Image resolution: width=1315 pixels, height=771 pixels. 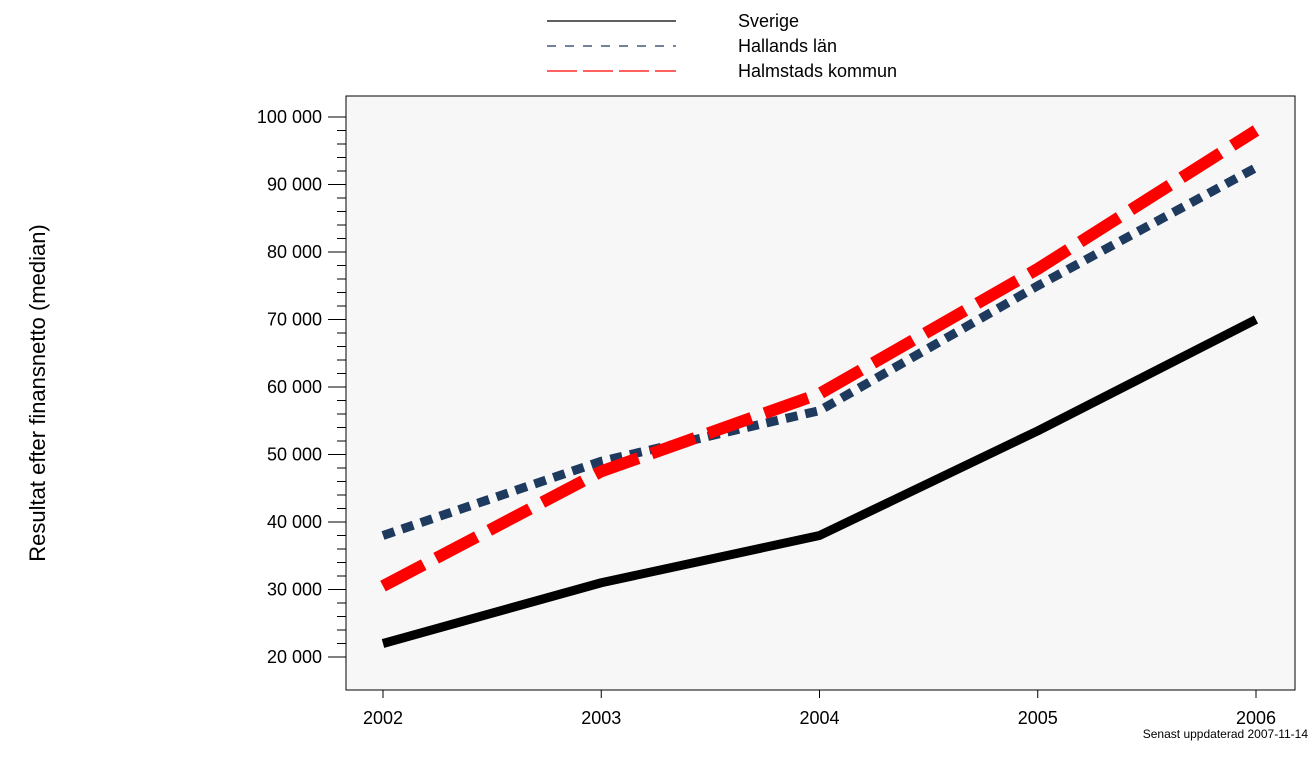 What do you see at coordinates (294, 320) in the screenshot?
I see `y-tick-label: 70 000` at bounding box center [294, 320].